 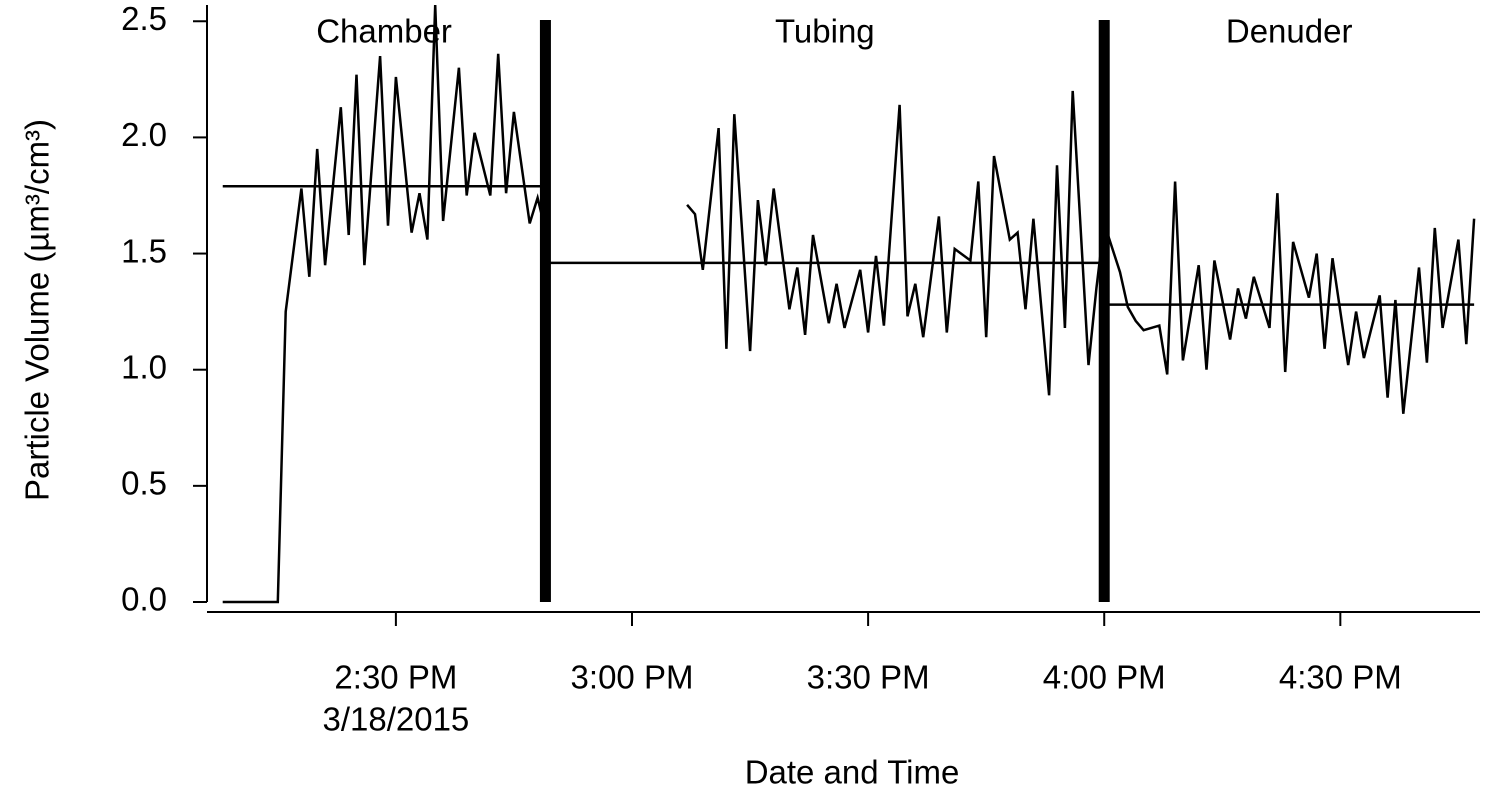 What do you see at coordinates (395, 677) in the screenshot?
I see `x-tick-label: 2:30 PM` at bounding box center [395, 677].